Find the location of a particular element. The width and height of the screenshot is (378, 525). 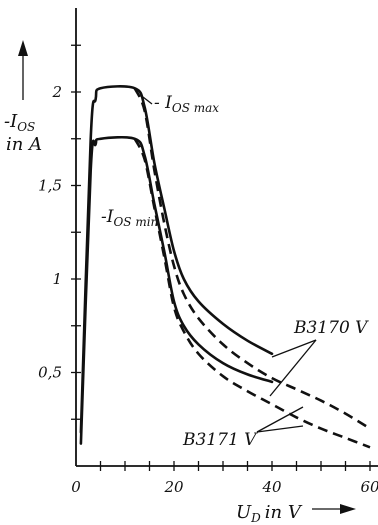

x-ticks: 0 20 40 60 is located at coordinates (224, 478).